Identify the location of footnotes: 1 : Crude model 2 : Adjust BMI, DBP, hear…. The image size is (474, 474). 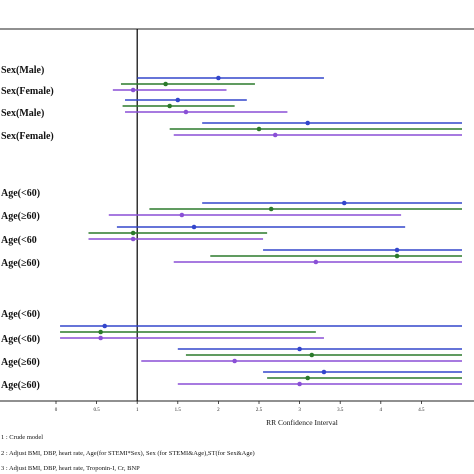
(128, 453).